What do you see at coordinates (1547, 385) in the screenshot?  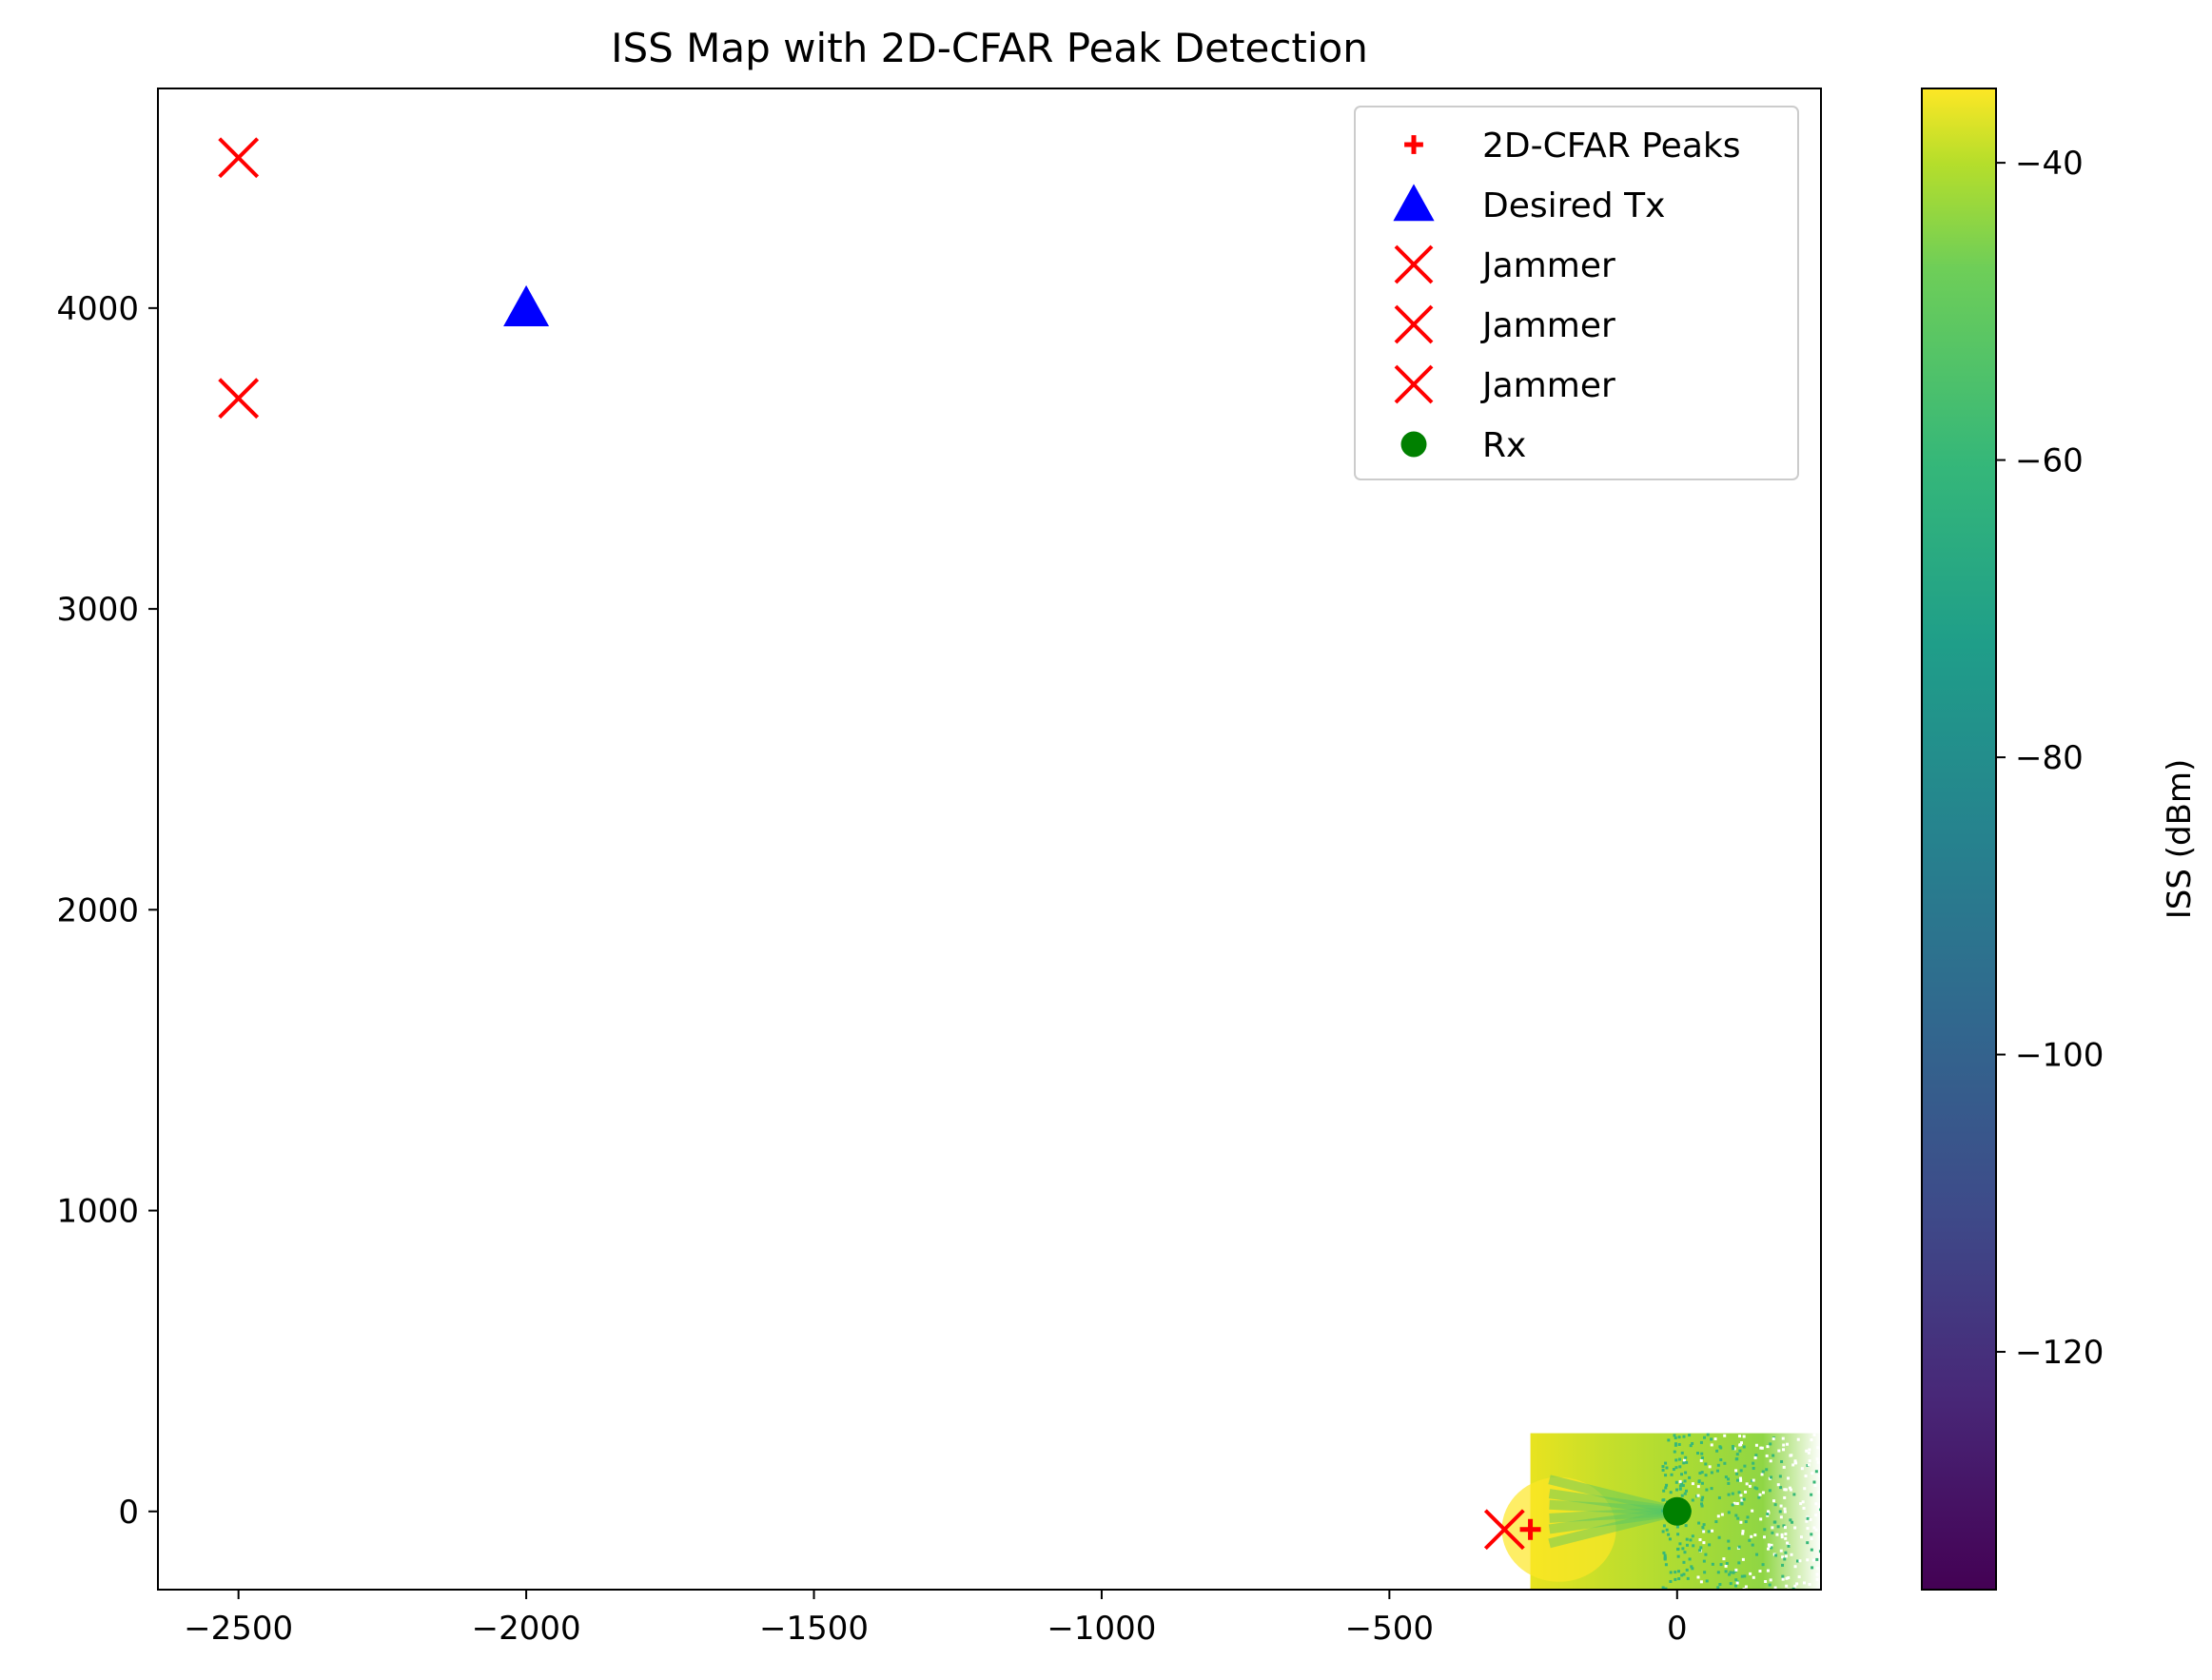 I see `legend-entry-label: Jammer` at bounding box center [1547, 385].